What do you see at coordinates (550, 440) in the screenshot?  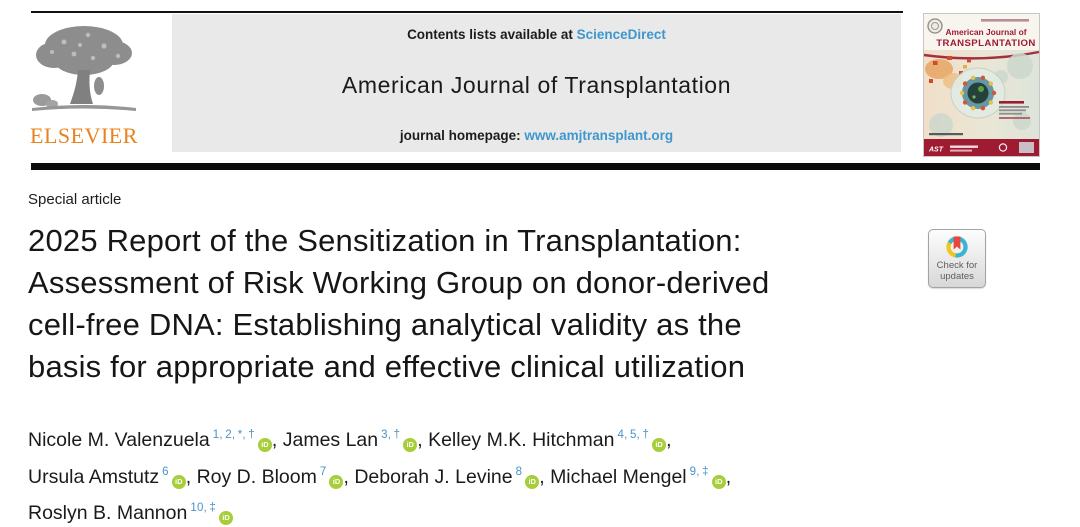 I see `author: Kelley M.K. Hitchman 4, 5, †iD,` at bounding box center [550, 440].